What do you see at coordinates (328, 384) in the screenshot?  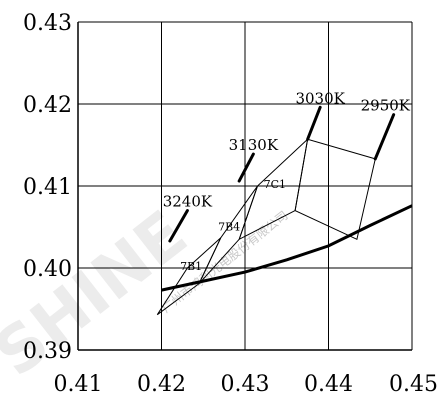 I see `x-tick-label: 0.44` at bounding box center [328, 384].